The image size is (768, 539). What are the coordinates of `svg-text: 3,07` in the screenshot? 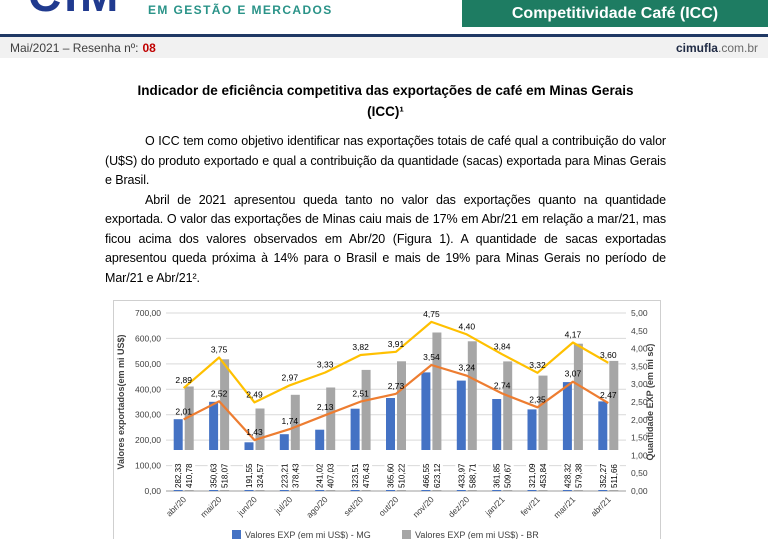 It's located at (573, 374).